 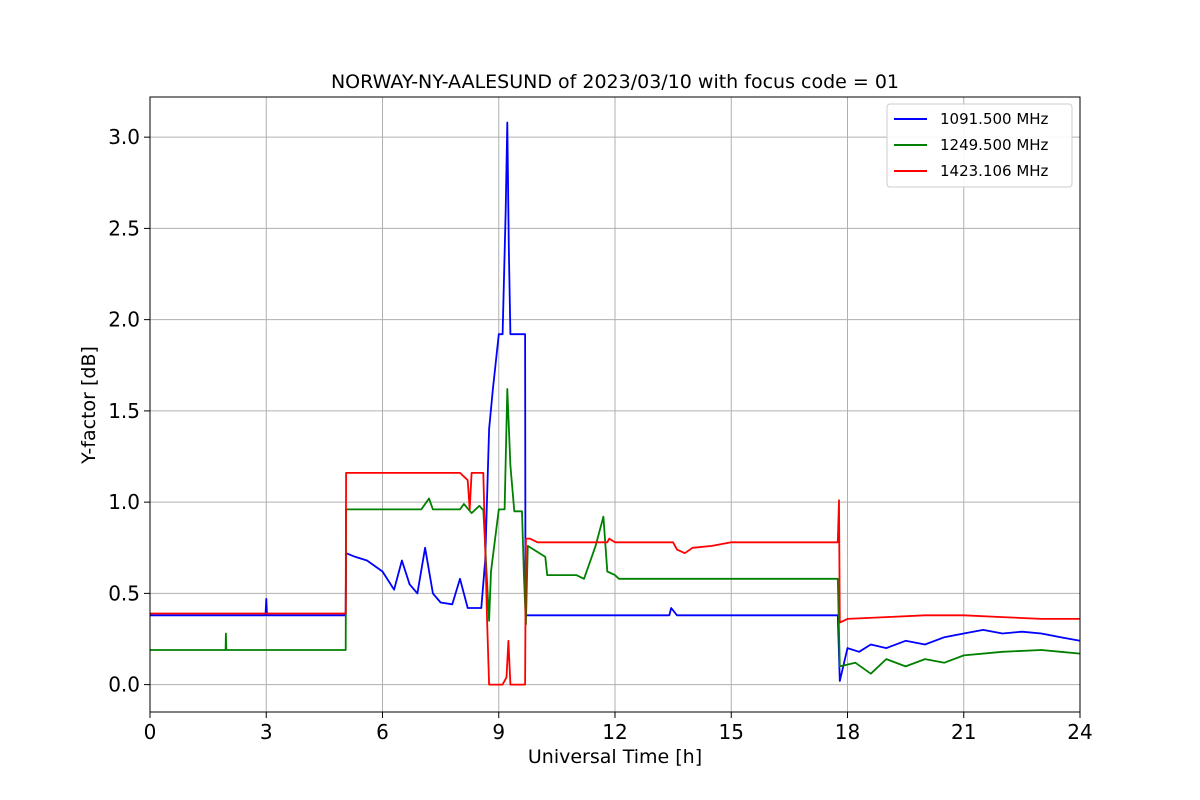 I want to click on x-tick-label: 21, so click(x=963, y=732).